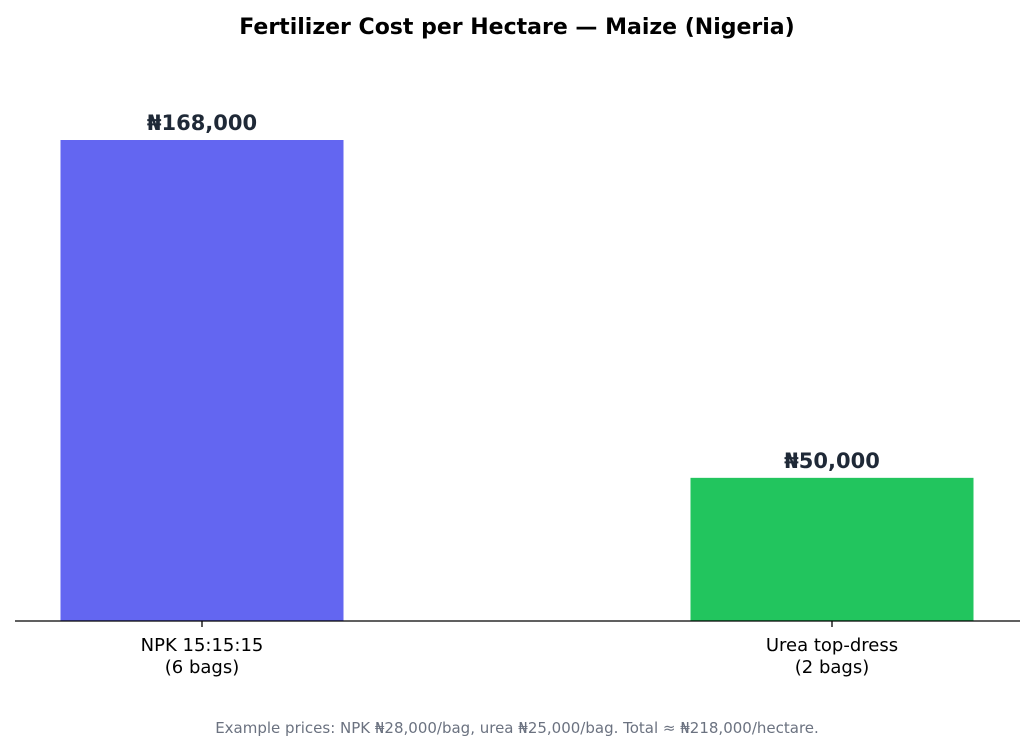 This screenshot has width=1035, height=752. What do you see at coordinates (202, 645) in the screenshot?
I see `x-tick-label-1-line-1: NPK 15:15:15` at bounding box center [202, 645].